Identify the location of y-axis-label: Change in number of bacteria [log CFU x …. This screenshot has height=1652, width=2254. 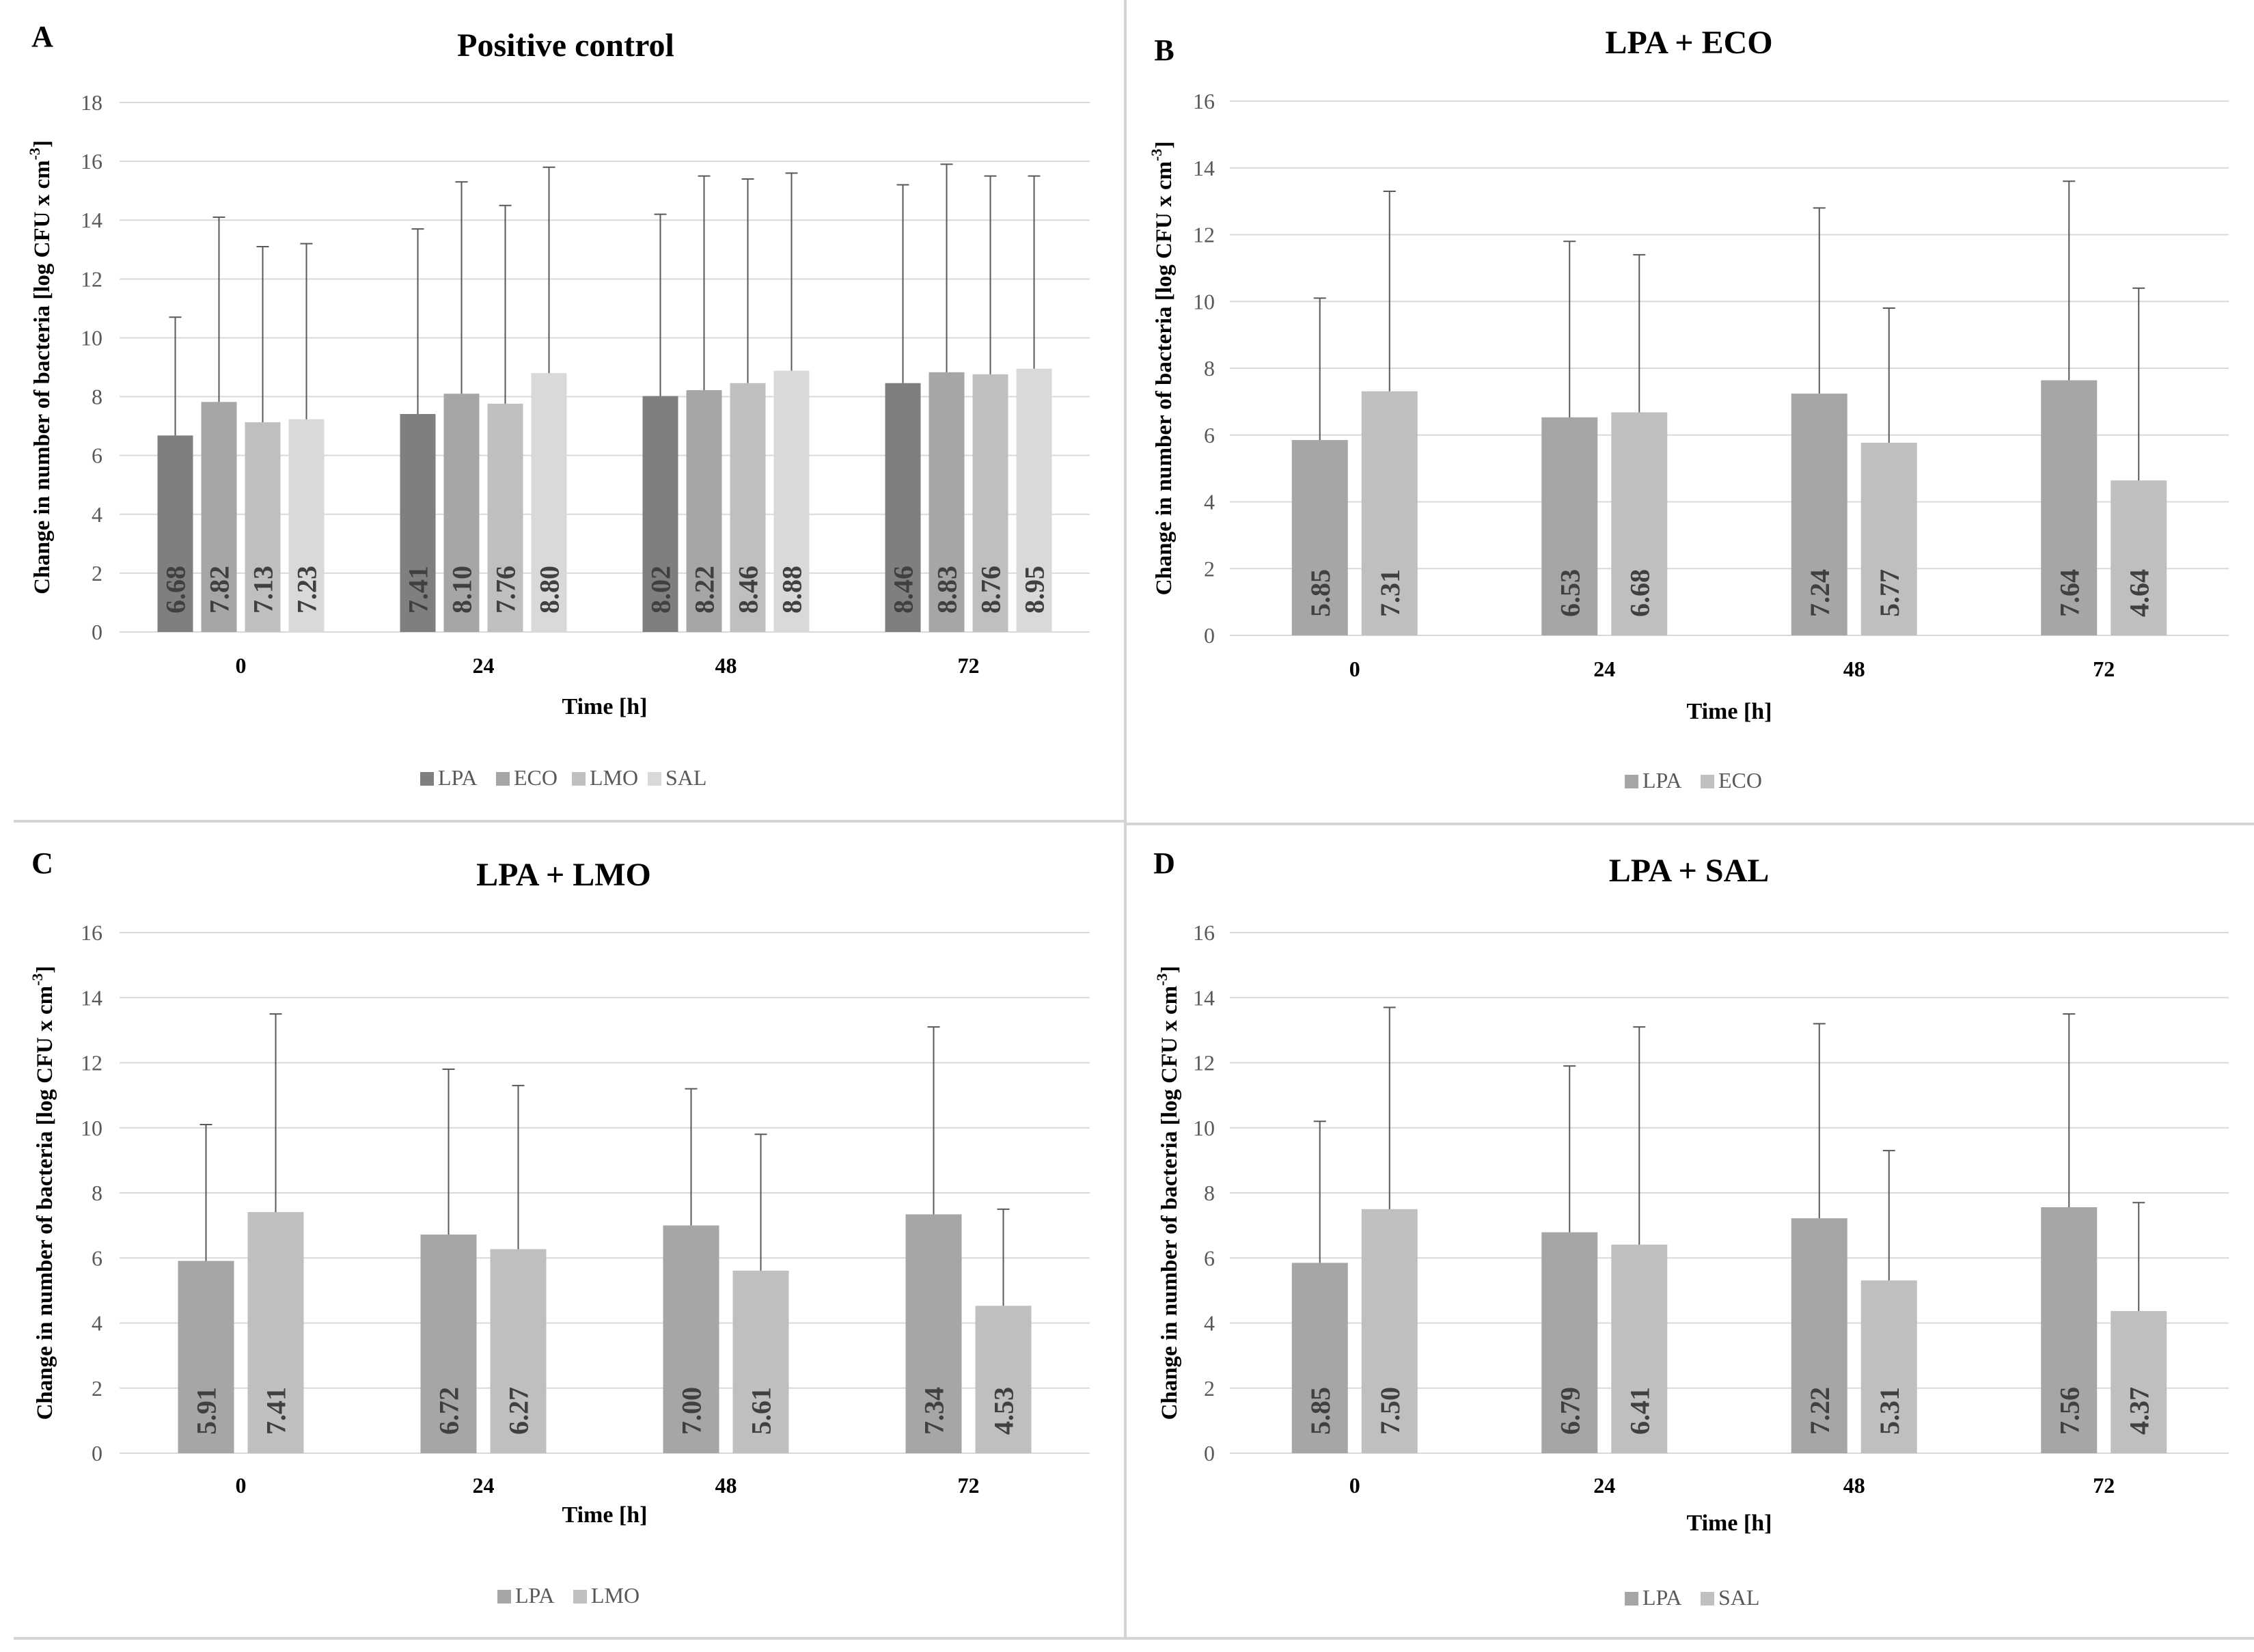
(43, 1193).